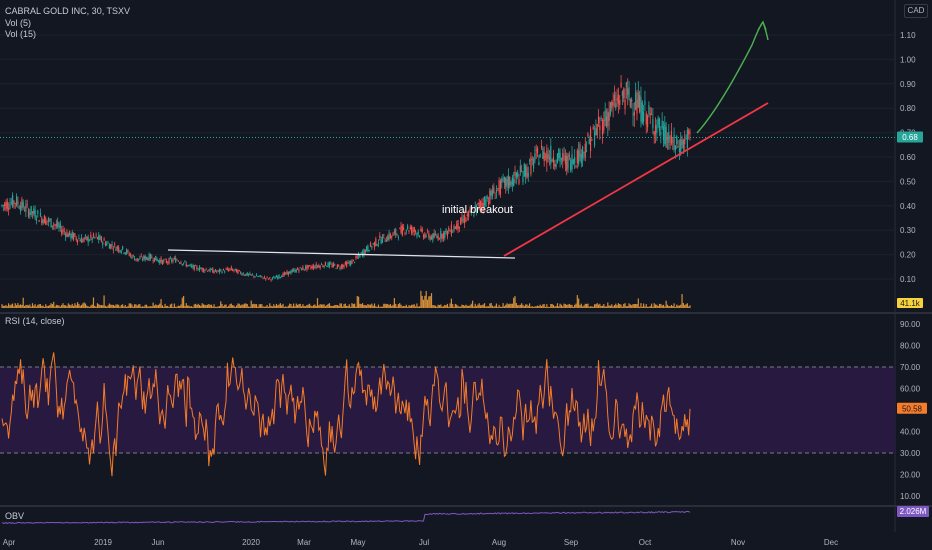 This screenshot has height=550, width=932. Describe the element at coordinates (732, 77) in the screenshot. I see `projection-arrow` at that location.